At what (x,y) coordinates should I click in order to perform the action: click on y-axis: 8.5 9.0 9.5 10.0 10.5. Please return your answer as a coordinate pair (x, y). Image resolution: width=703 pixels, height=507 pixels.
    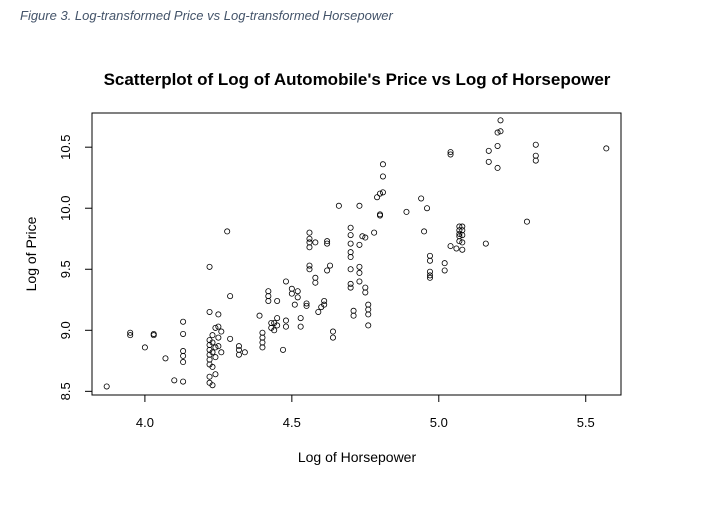
    Looking at the image, I should click on (75, 267).